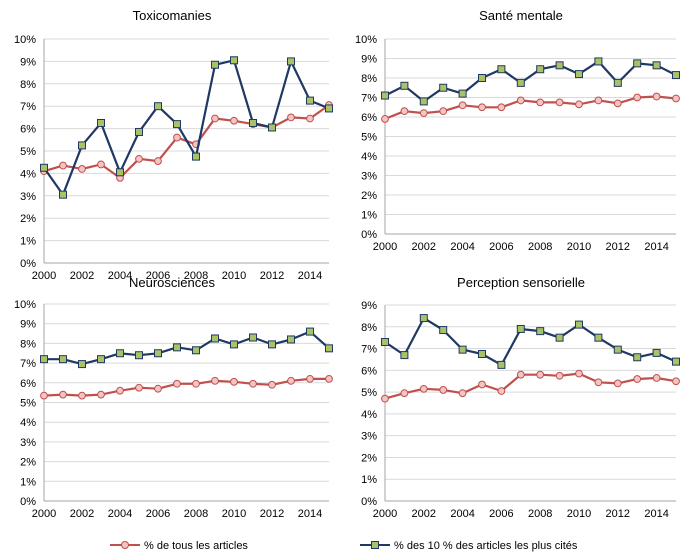 Image resolution: width=686 pixels, height=556 pixels. Describe the element at coordinates (540, 514) in the screenshot. I see `x-tick-label-perception-sensorielle: 2008` at that location.